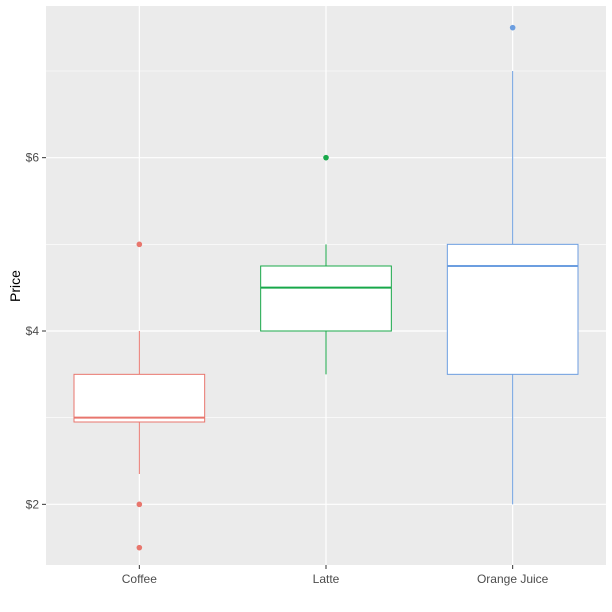  I want to click on y-tick-label: $6, so click(33, 158).